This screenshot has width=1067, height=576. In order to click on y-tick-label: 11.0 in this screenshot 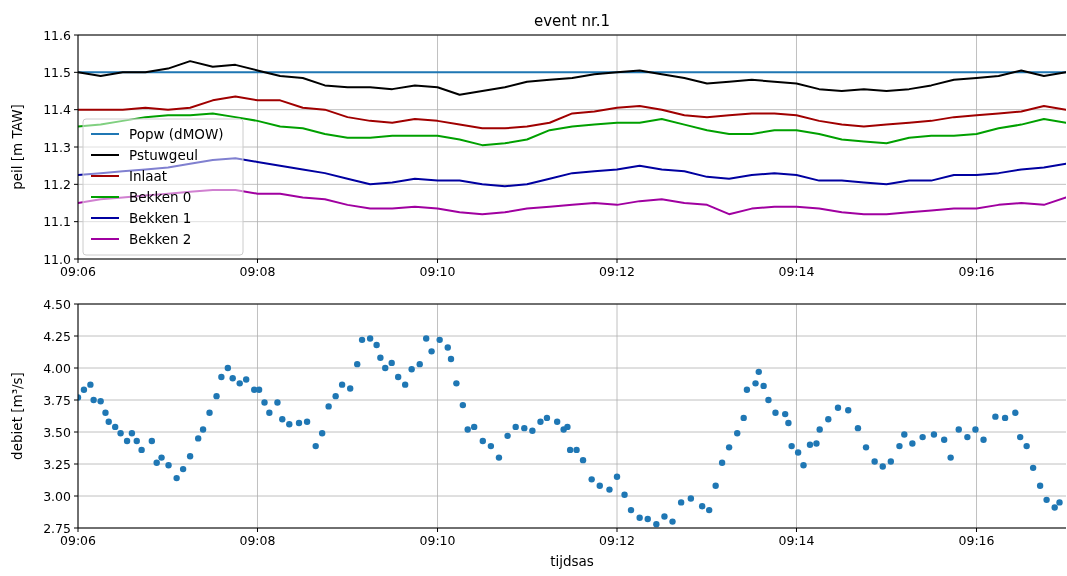, I will do `click(57, 259)`.